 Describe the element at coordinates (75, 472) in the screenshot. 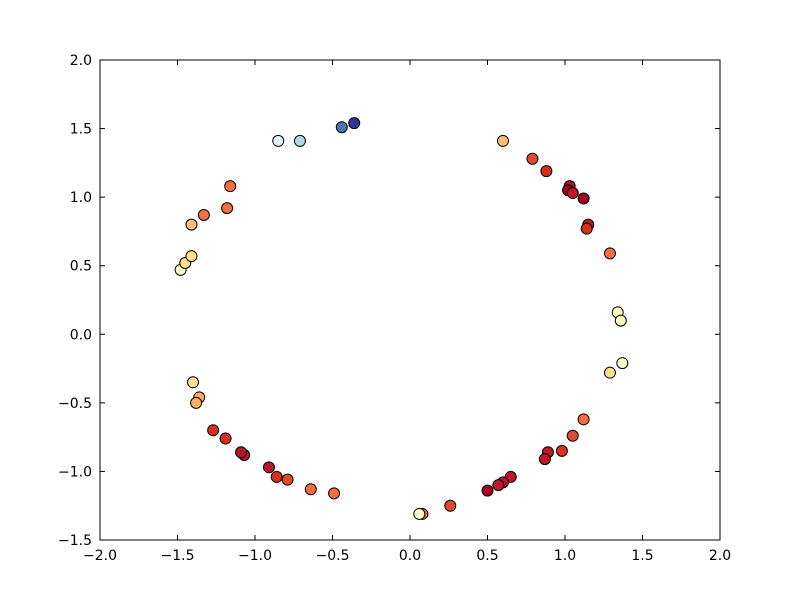

I see `y-tick-label-1: −1.0` at that location.